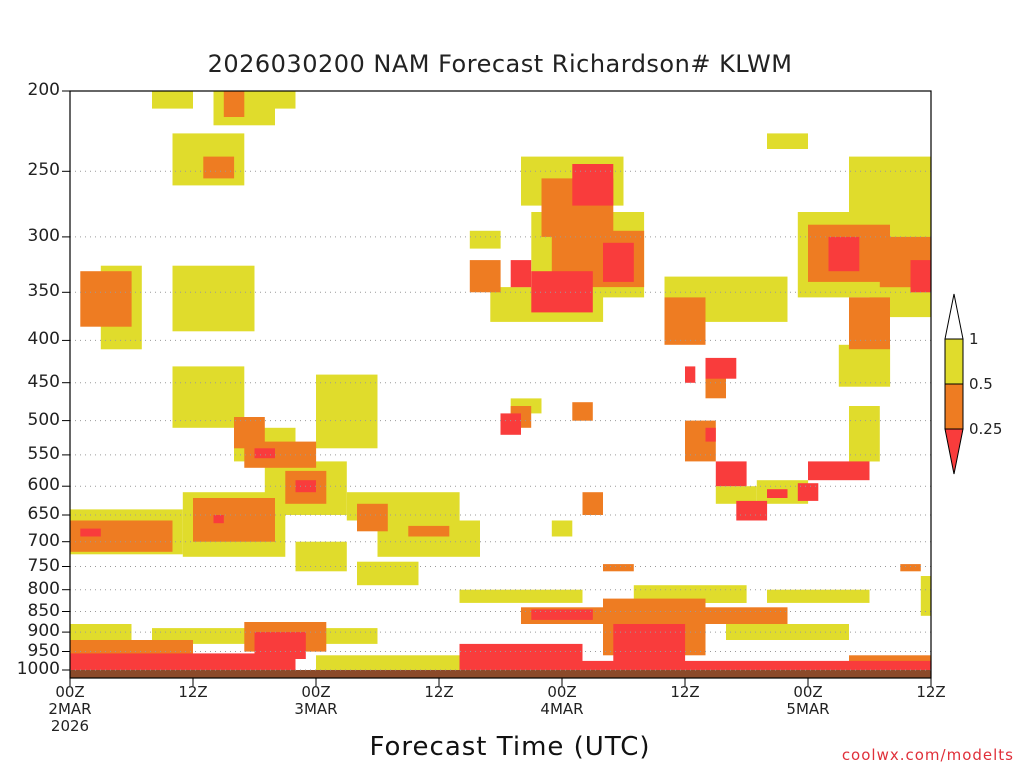 This screenshot has width=1024, height=768. Describe the element at coordinates (43, 514) in the screenshot. I see `y-tick-label: 650` at that location.